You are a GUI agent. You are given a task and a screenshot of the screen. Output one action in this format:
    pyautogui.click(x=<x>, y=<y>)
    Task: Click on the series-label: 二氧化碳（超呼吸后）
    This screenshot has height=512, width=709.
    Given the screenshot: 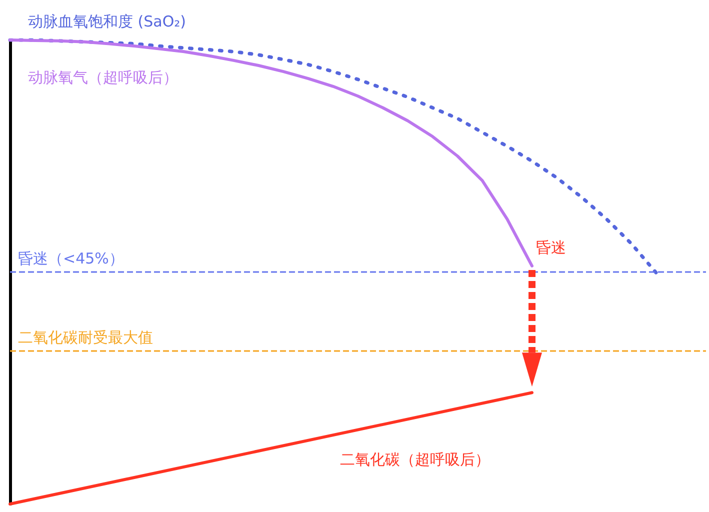 What is the action you would take?
    pyautogui.click(x=415, y=459)
    